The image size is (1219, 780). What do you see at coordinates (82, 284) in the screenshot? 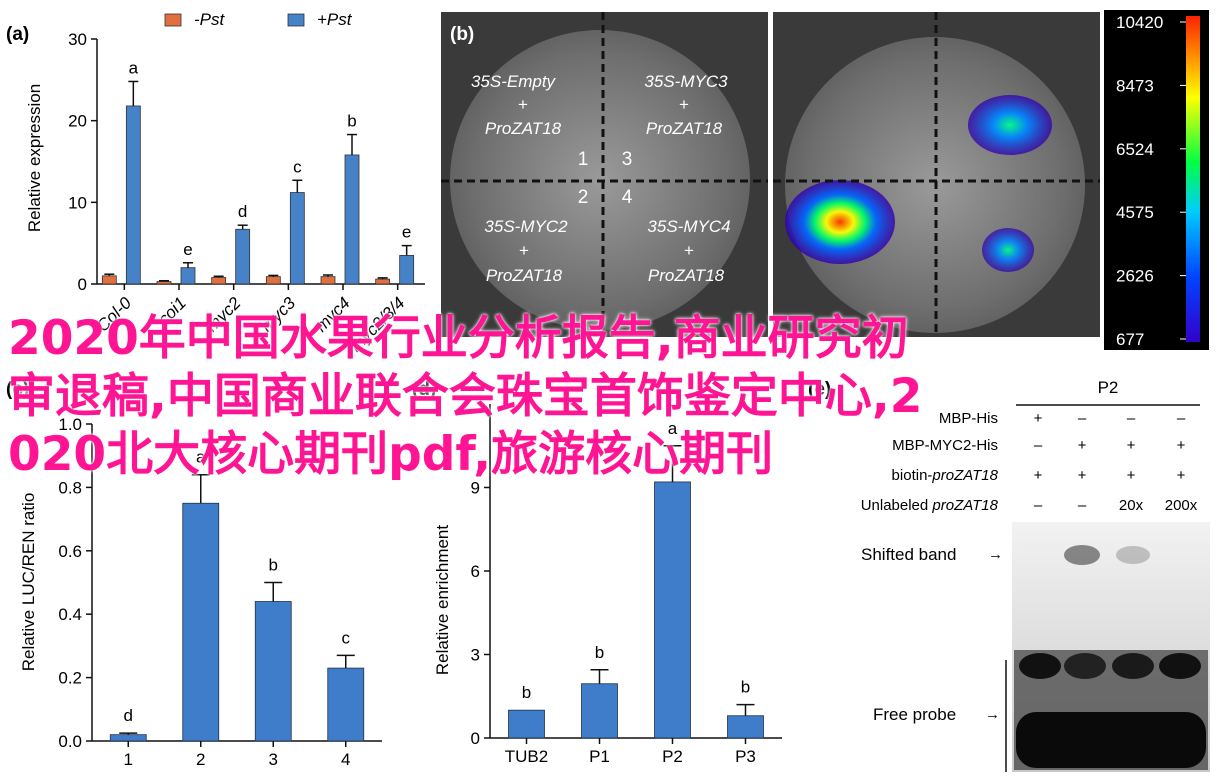
I see `panel-a-y-tick-label: 0` at bounding box center [82, 284].